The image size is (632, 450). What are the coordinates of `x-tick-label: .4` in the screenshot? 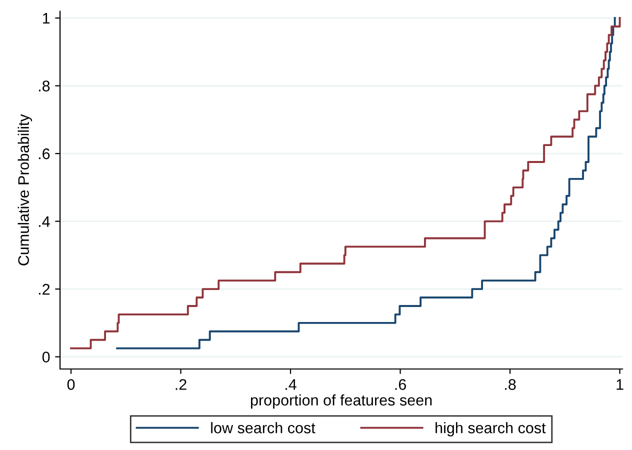 It's located at (291, 384).